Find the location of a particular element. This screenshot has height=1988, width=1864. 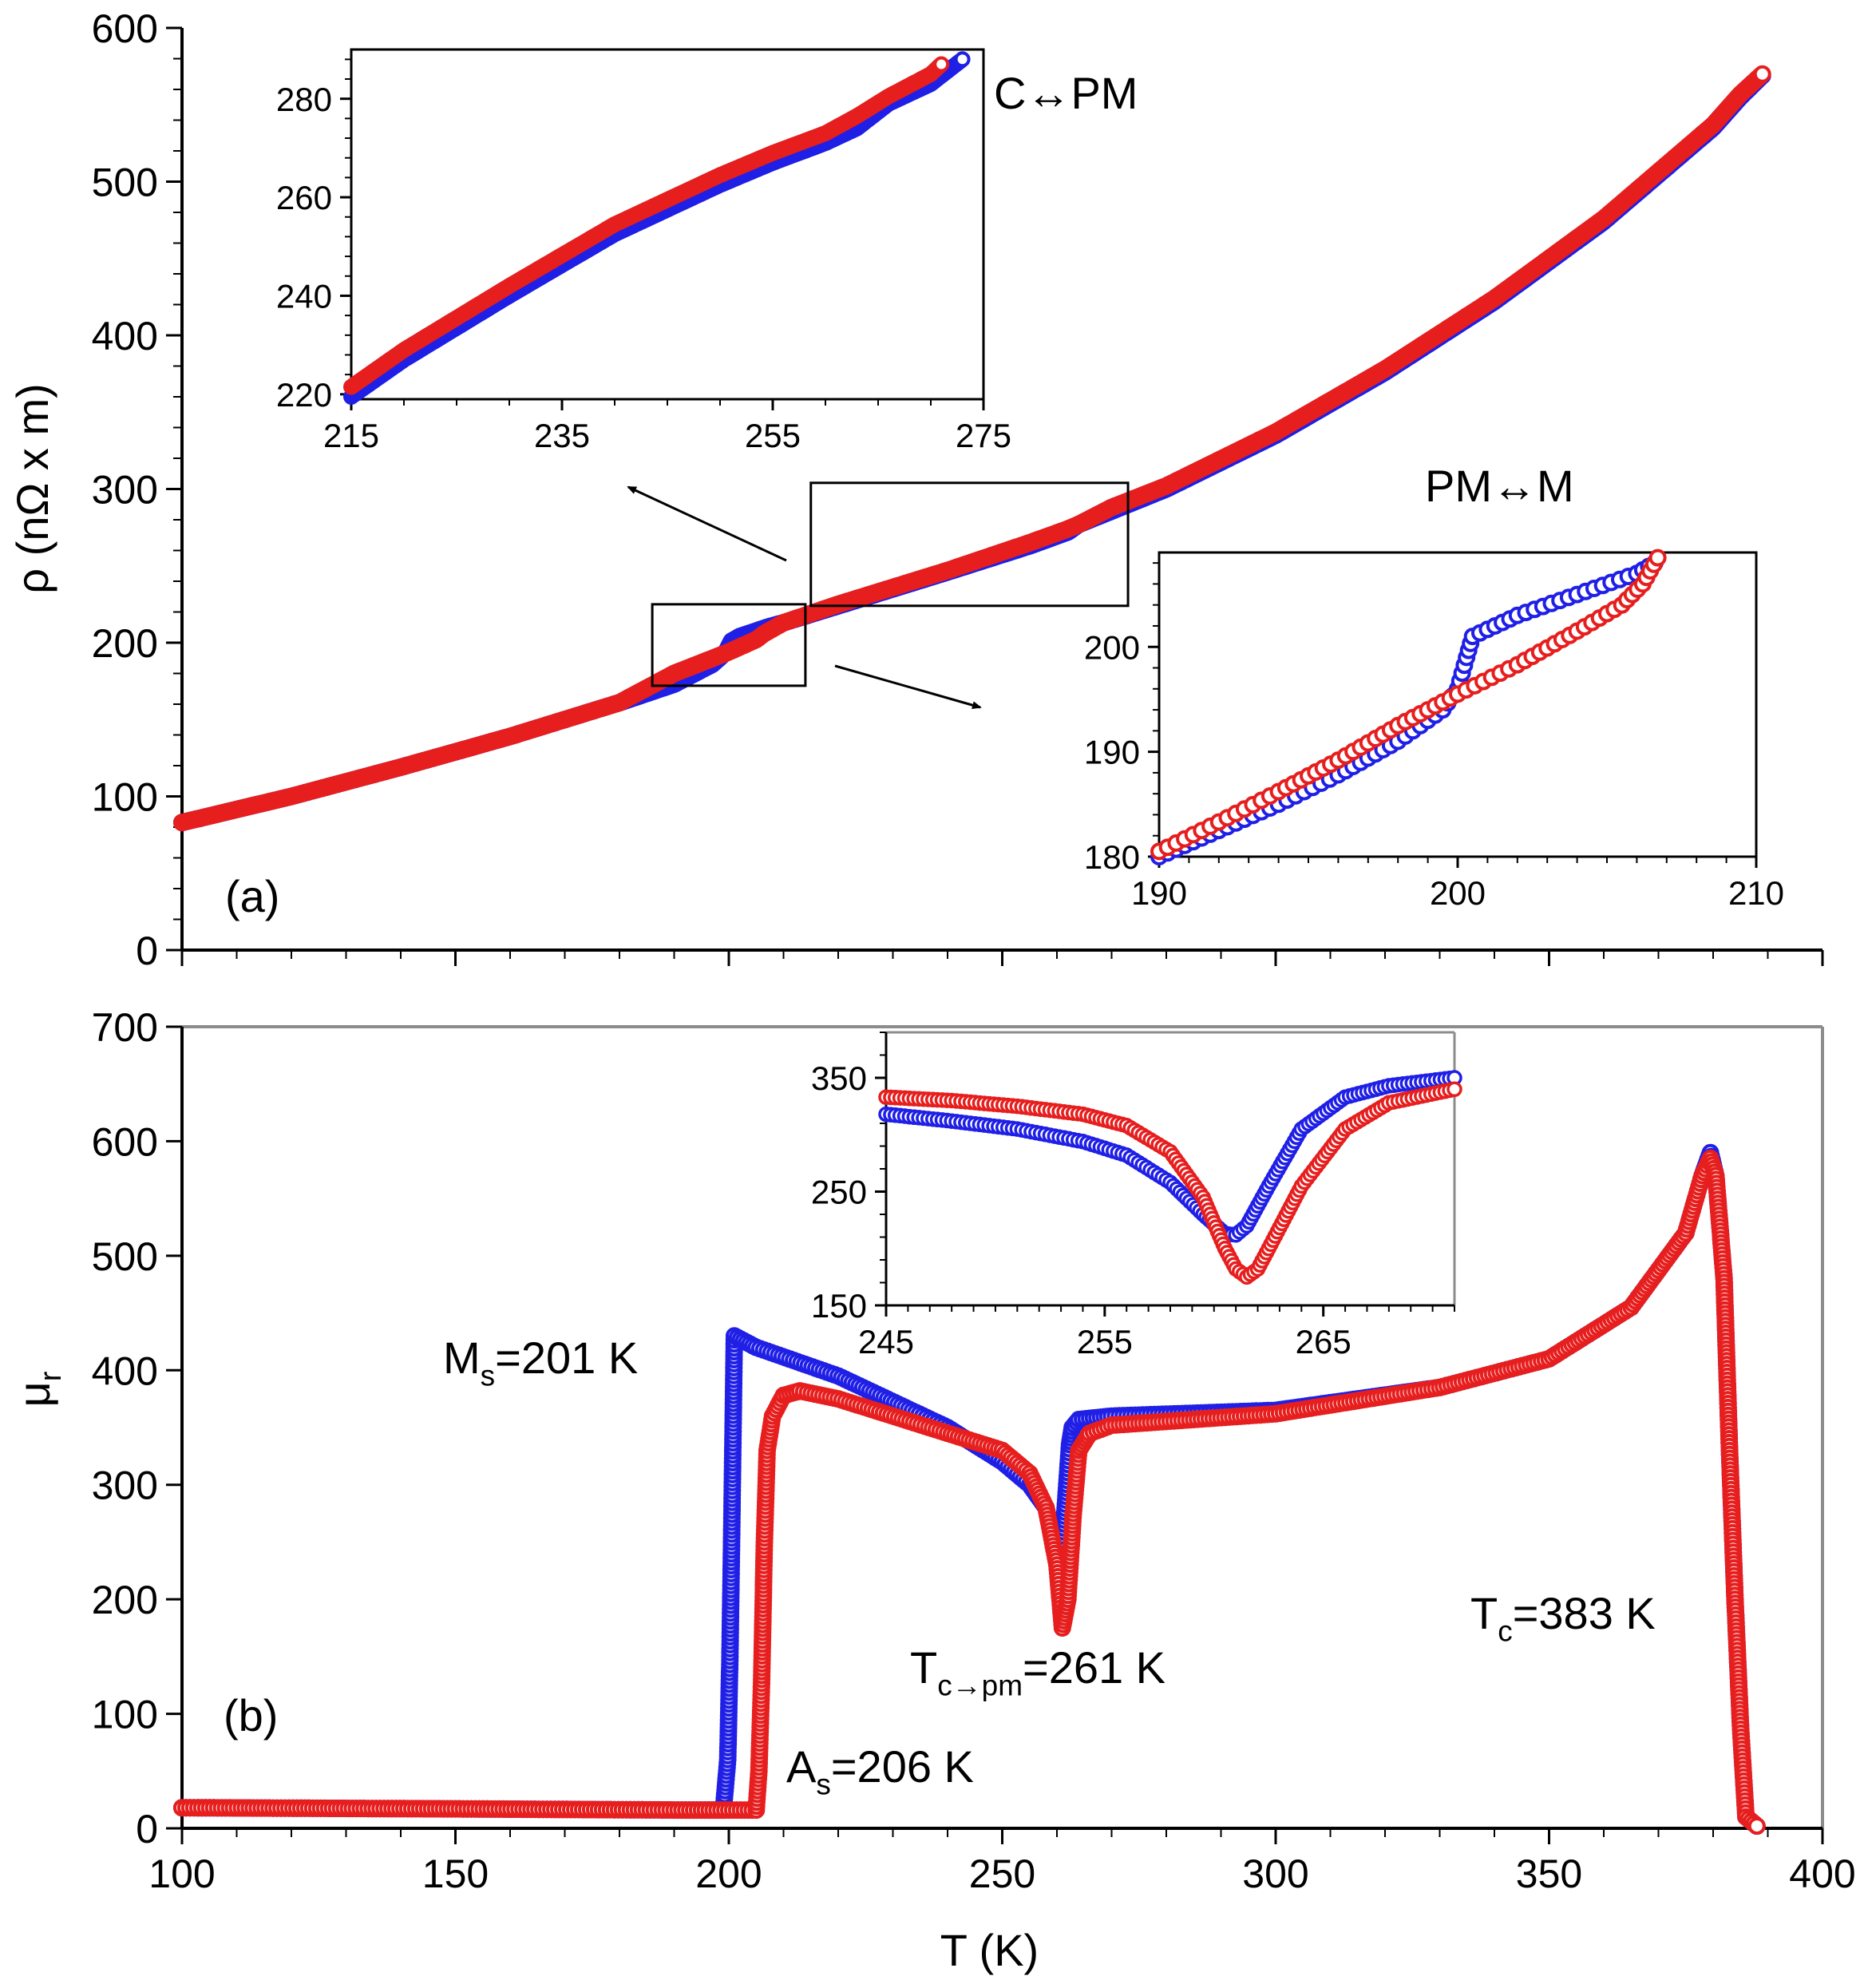

annotation-ms-sub: s is located at coordinates (488, 1376).